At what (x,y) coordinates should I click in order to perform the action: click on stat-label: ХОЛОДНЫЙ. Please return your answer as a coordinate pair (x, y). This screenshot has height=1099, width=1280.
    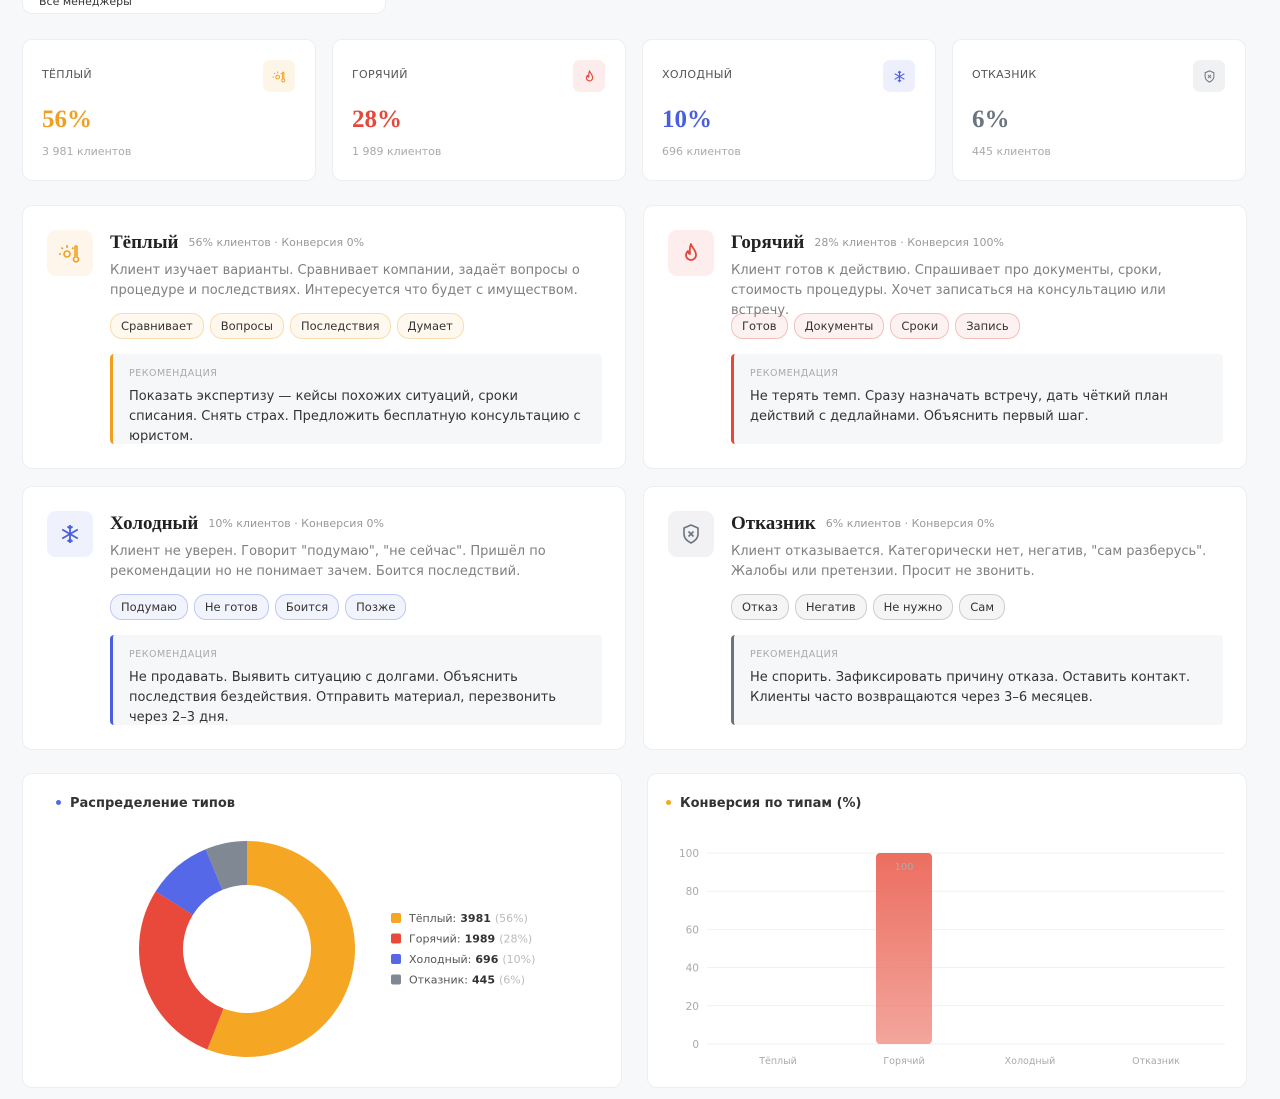
    Looking at the image, I should click on (697, 74).